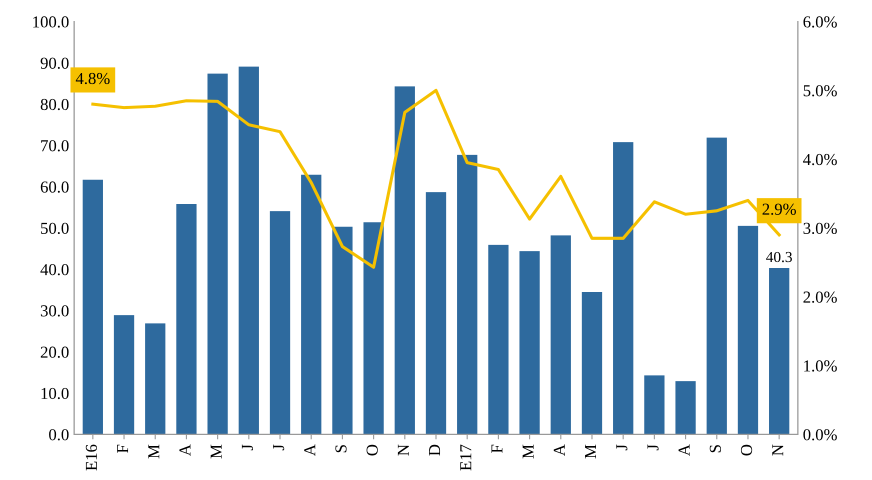 The image size is (872, 480). I want to click on x-tick-label: E17, so click(466, 457).